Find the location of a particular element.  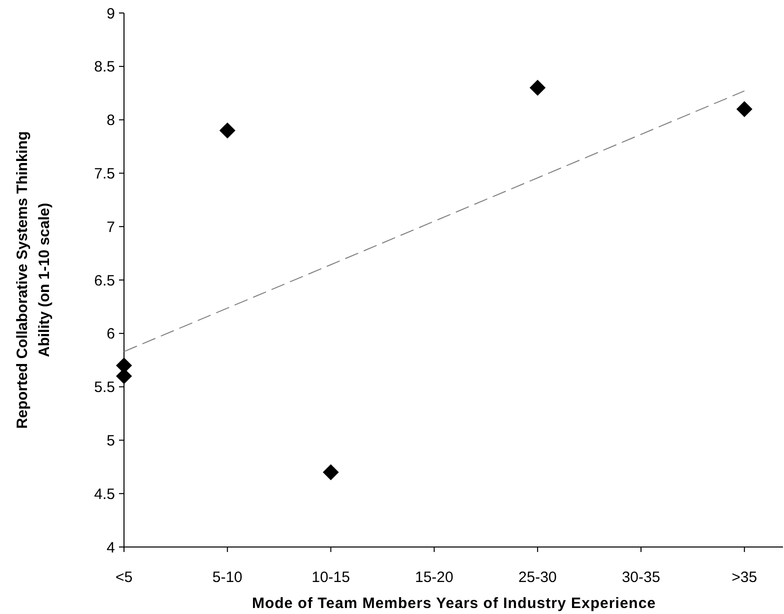

y-tick-label: 5.5 is located at coordinates (104, 387).